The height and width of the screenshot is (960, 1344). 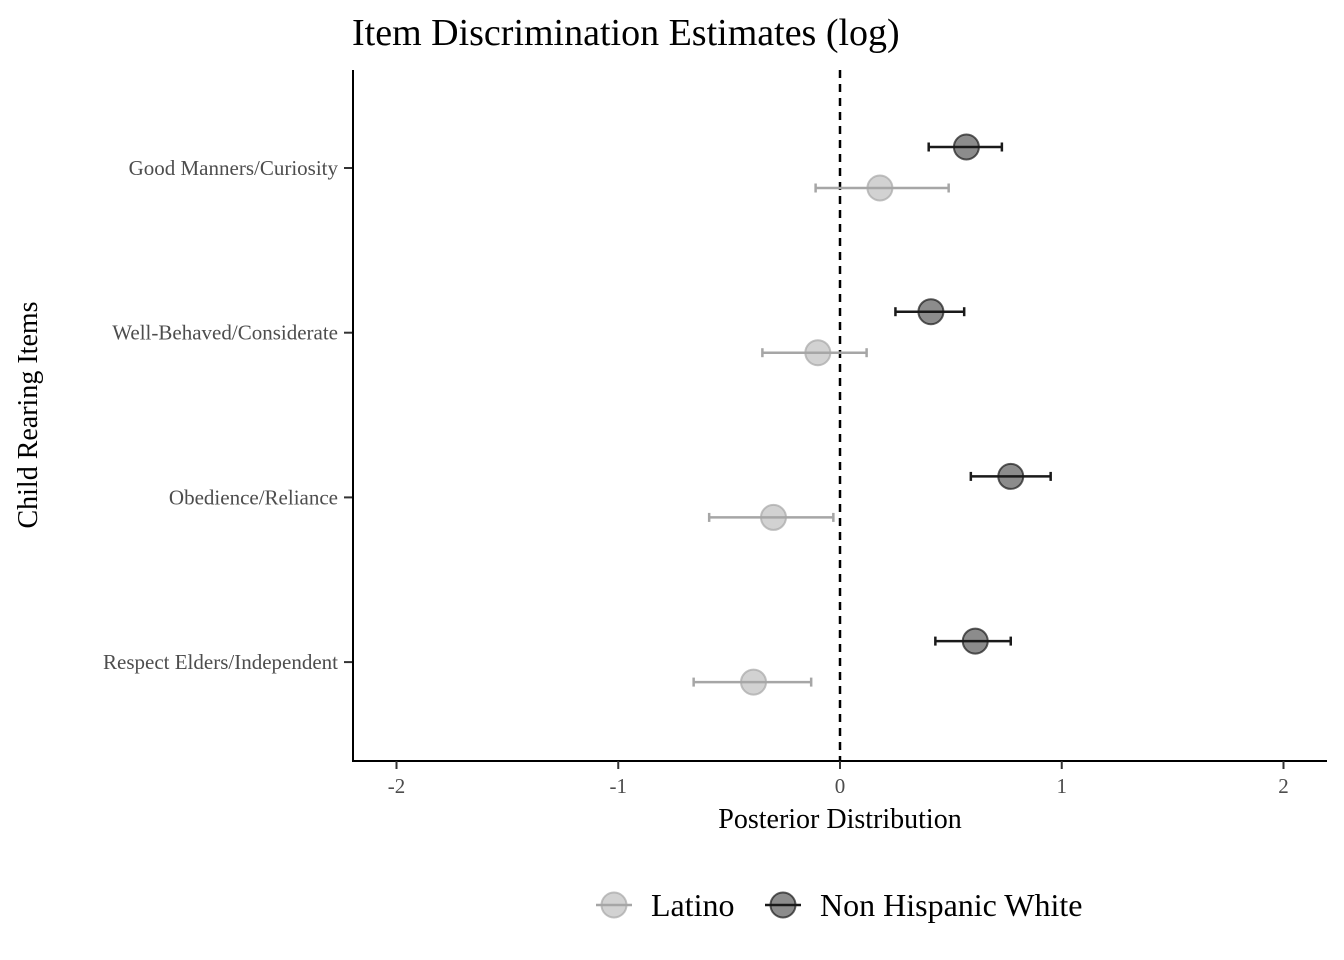 I want to click on legend-label: Non Hispanic White, so click(x=951, y=905).